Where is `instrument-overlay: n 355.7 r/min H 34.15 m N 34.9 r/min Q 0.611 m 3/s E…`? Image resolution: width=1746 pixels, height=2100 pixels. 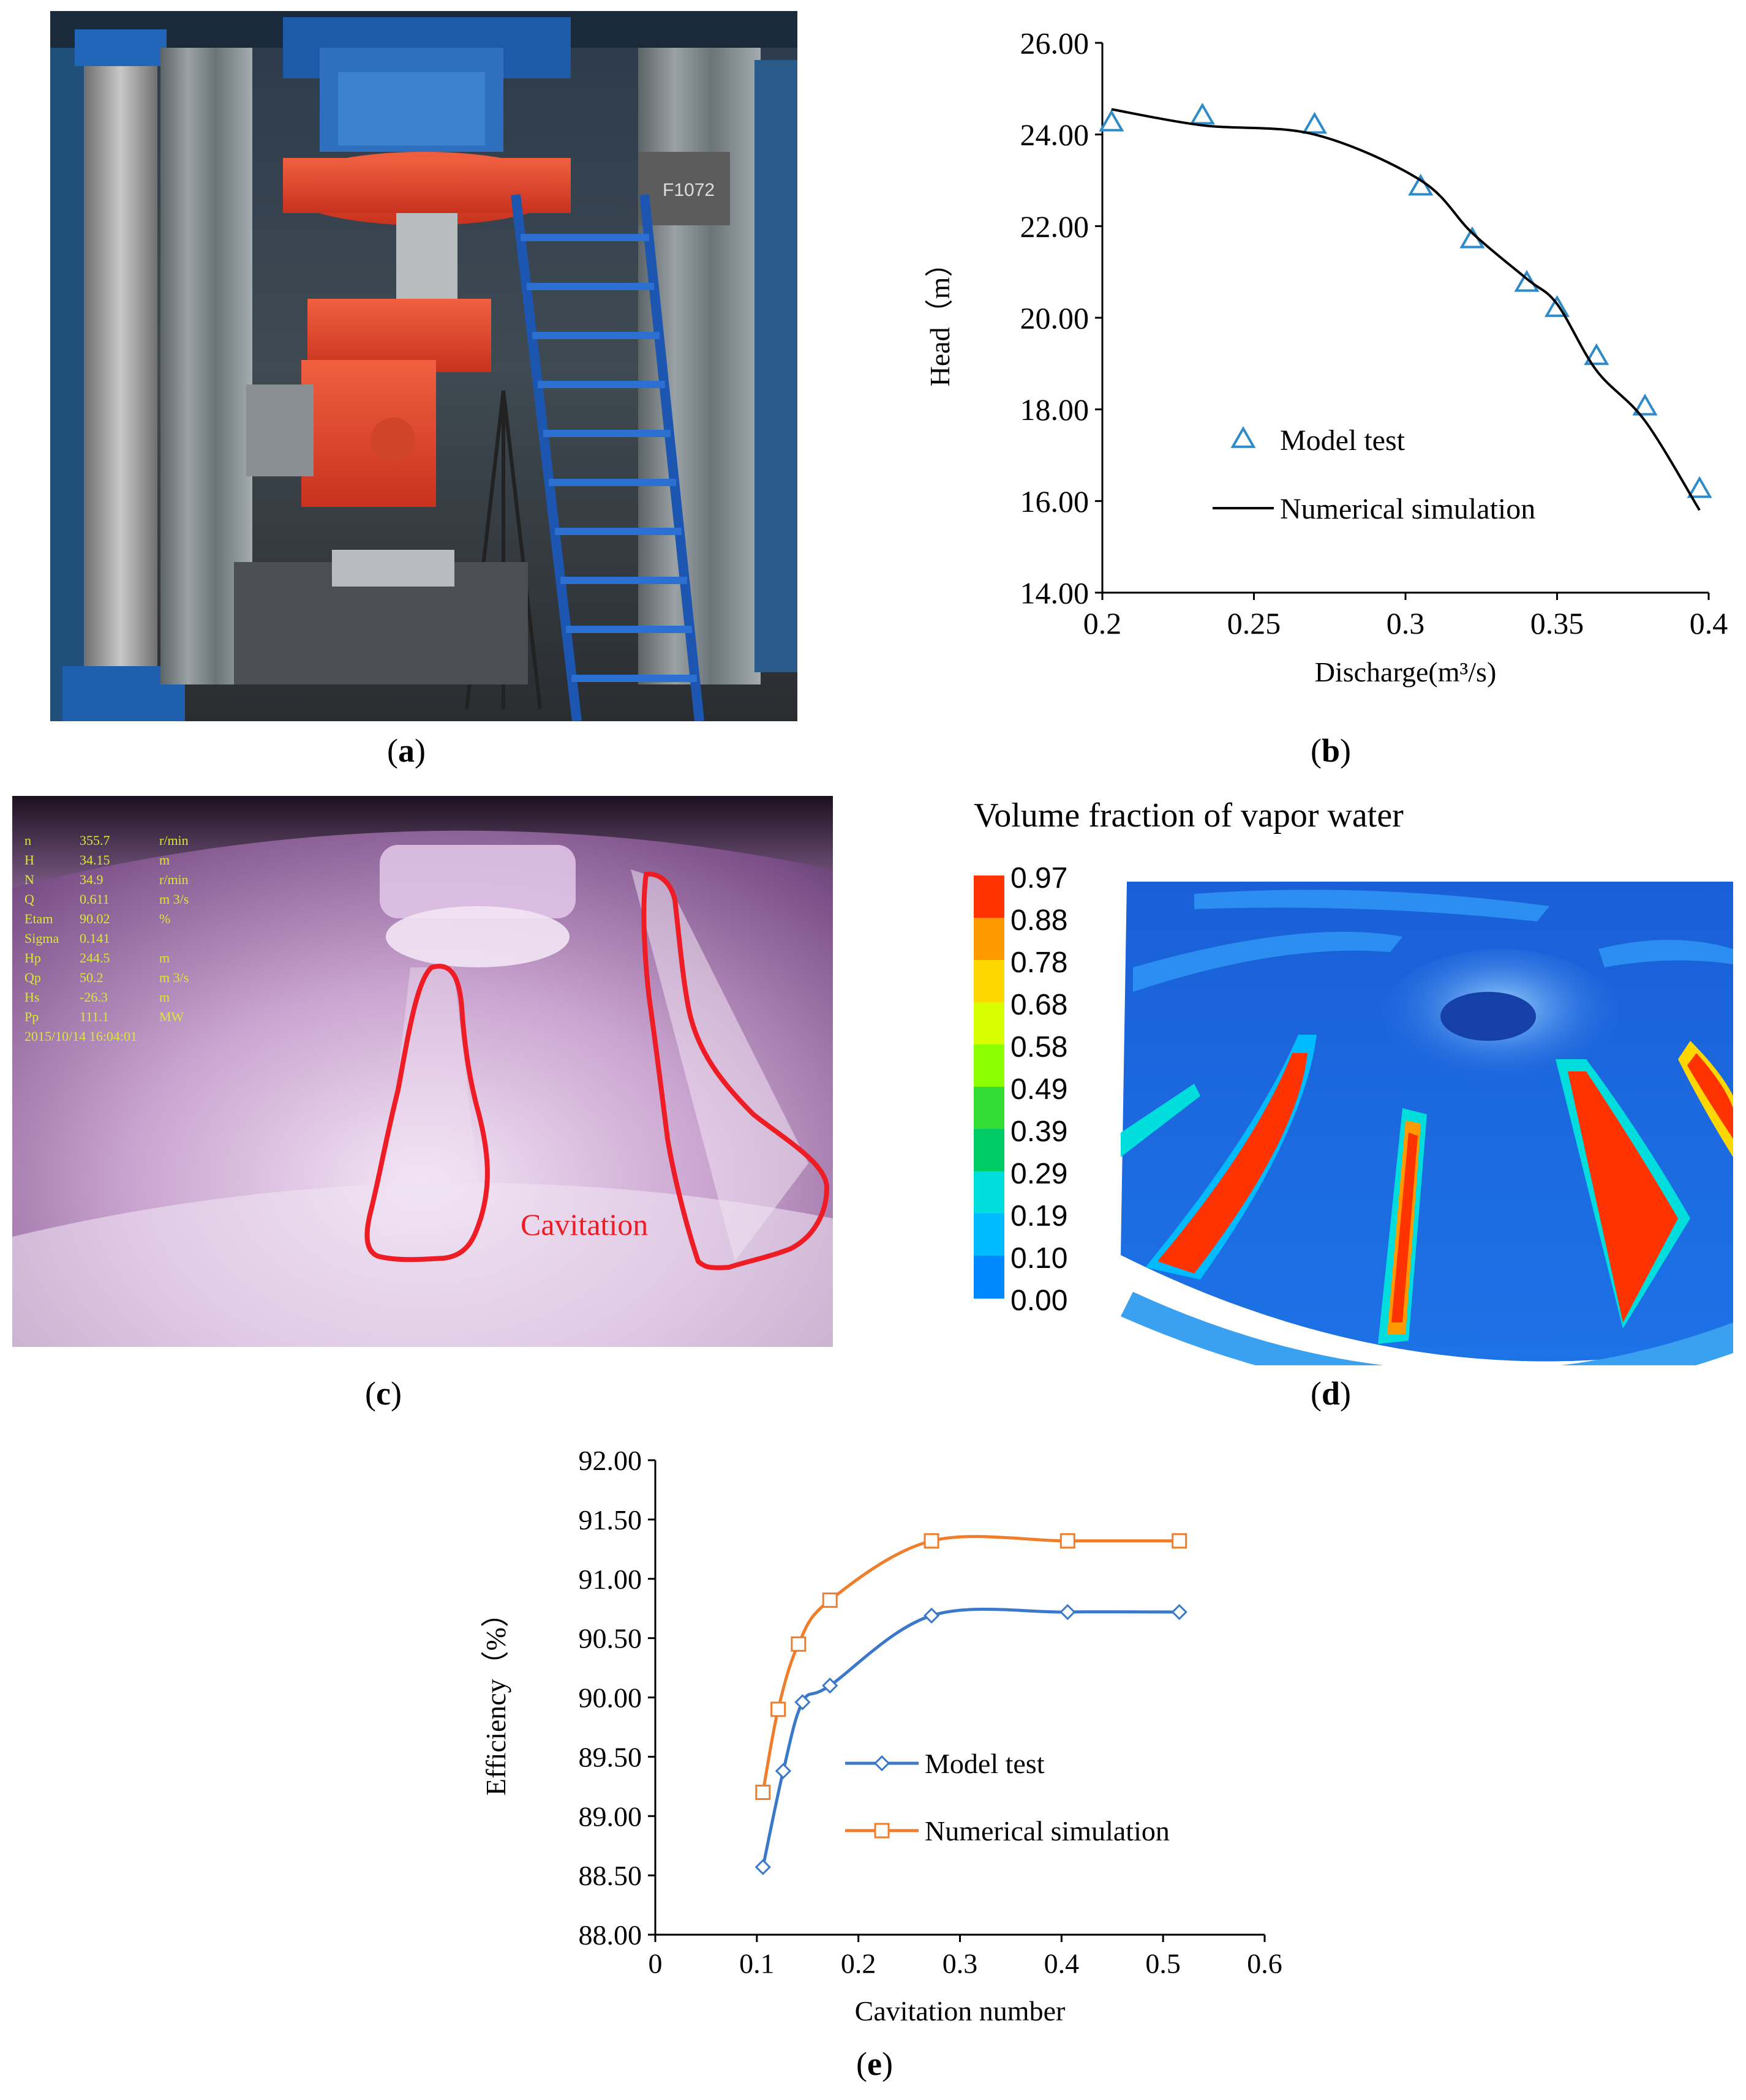 instrument-overlay: n 355.7 r/min H 34.15 m N 34.9 r/min Q 0.611 m 3/s E… is located at coordinates (106, 938).